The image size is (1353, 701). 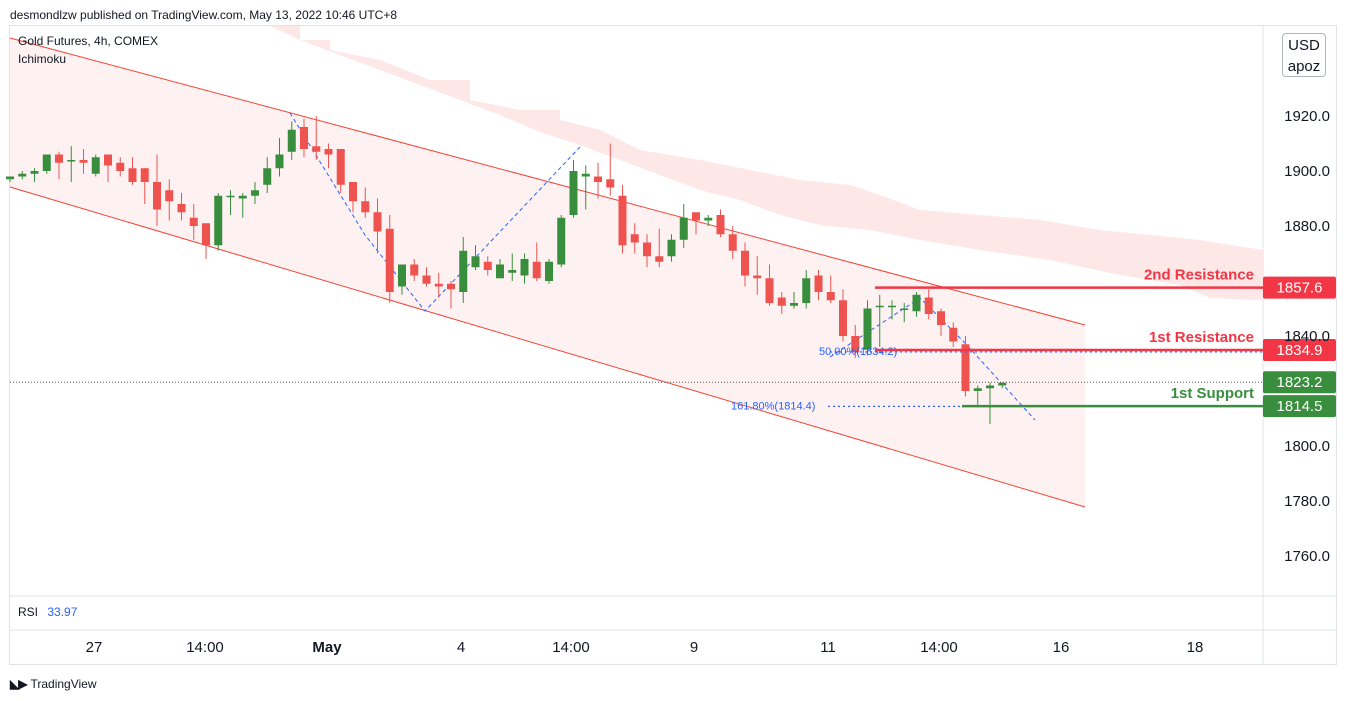 I want to click on y-tick-label: 1900.0, so click(x=1307, y=171).